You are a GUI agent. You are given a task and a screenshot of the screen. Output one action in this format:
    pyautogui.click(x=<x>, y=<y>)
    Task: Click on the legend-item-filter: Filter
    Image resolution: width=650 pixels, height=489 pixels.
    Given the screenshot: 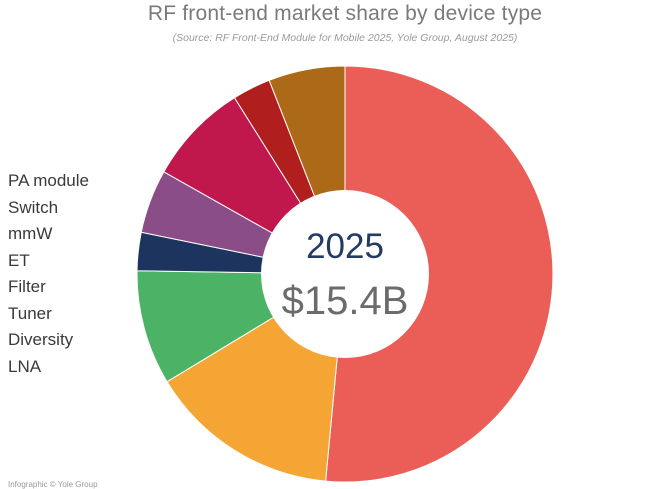 What is the action you would take?
    pyautogui.click(x=27, y=286)
    